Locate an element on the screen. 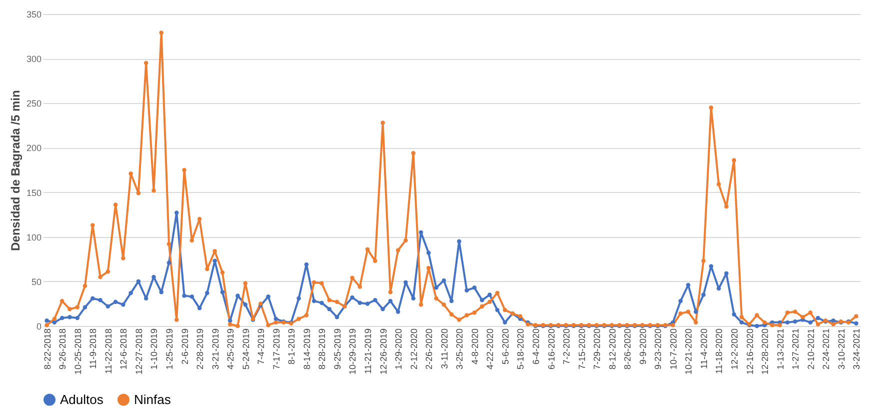  x-tick-label: 8-28-2019 is located at coordinates (322, 349).